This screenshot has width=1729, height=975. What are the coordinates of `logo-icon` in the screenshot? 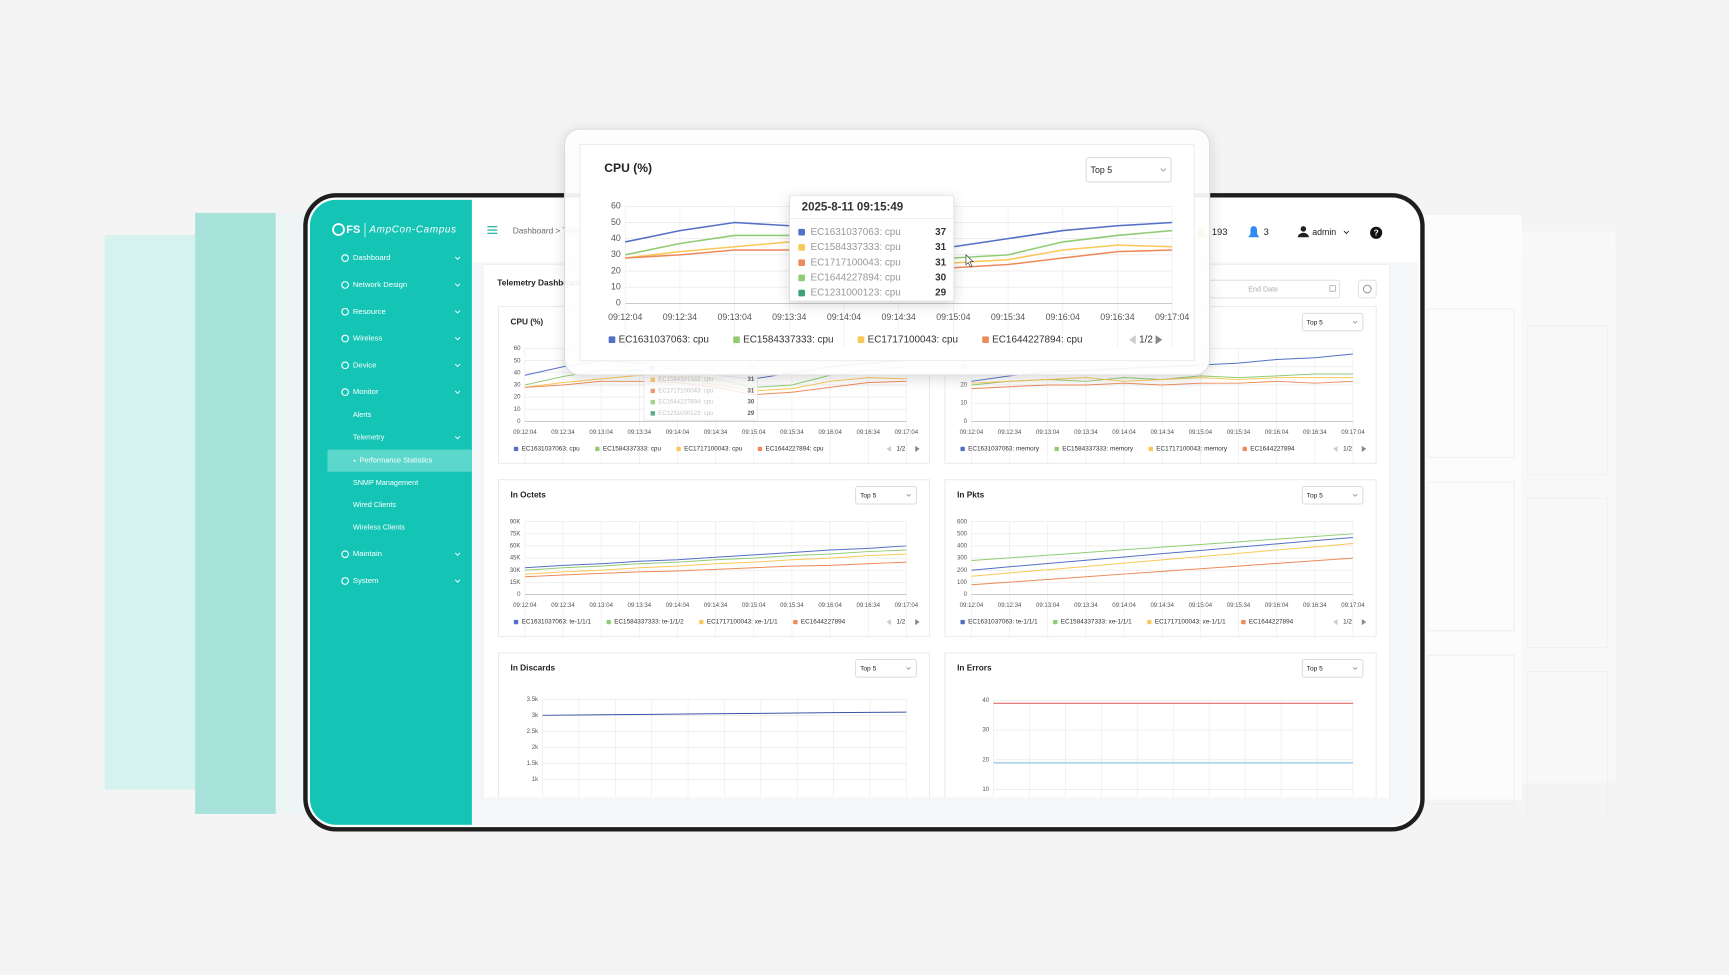 It's located at (338, 229).